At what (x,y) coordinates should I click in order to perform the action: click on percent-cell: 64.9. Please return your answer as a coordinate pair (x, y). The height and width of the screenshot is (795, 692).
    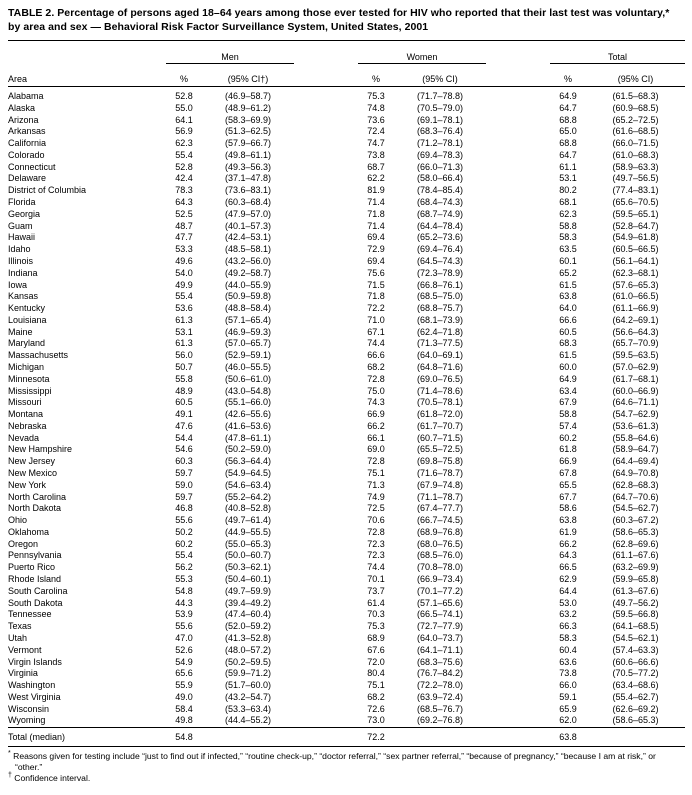
    Looking at the image, I should click on (568, 378).